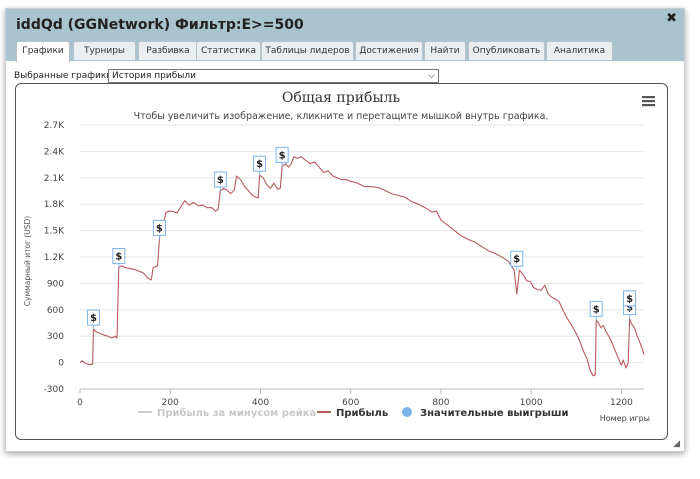  Describe the element at coordinates (55, 337) in the screenshot. I see `y-tick-label: 300` at that location.